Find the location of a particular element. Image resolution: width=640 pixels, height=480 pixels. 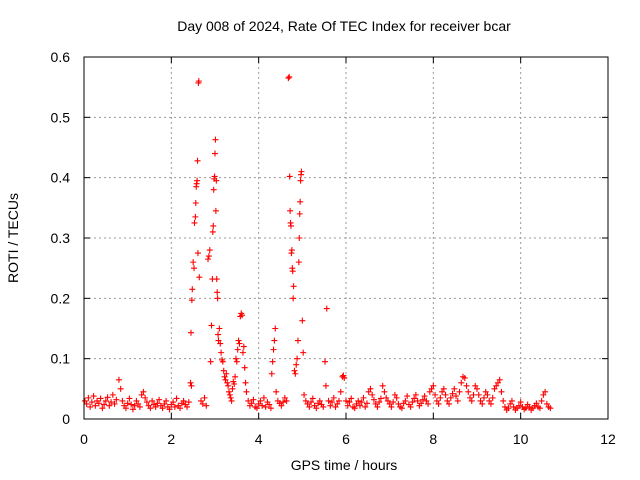

y-tick-label: 0.3 is located at coordinates (61, 238).